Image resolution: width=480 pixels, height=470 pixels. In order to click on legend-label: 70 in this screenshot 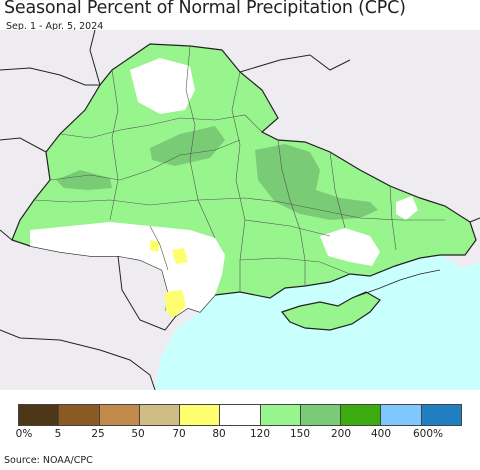, I will do `click(179, 434)`.